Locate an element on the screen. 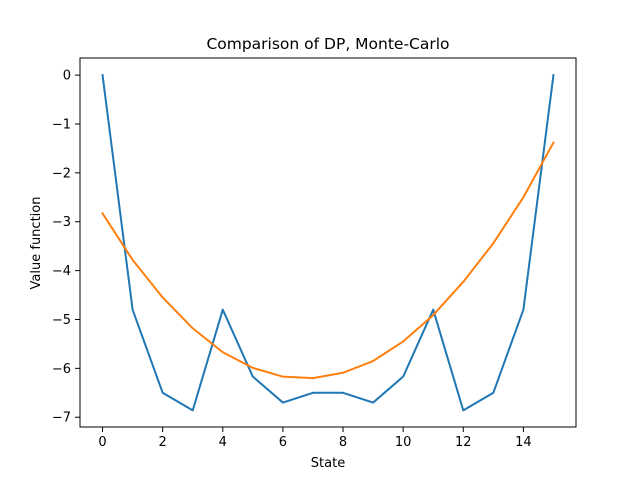  y-tick-label: −5 is located at coordinates (61, 320).